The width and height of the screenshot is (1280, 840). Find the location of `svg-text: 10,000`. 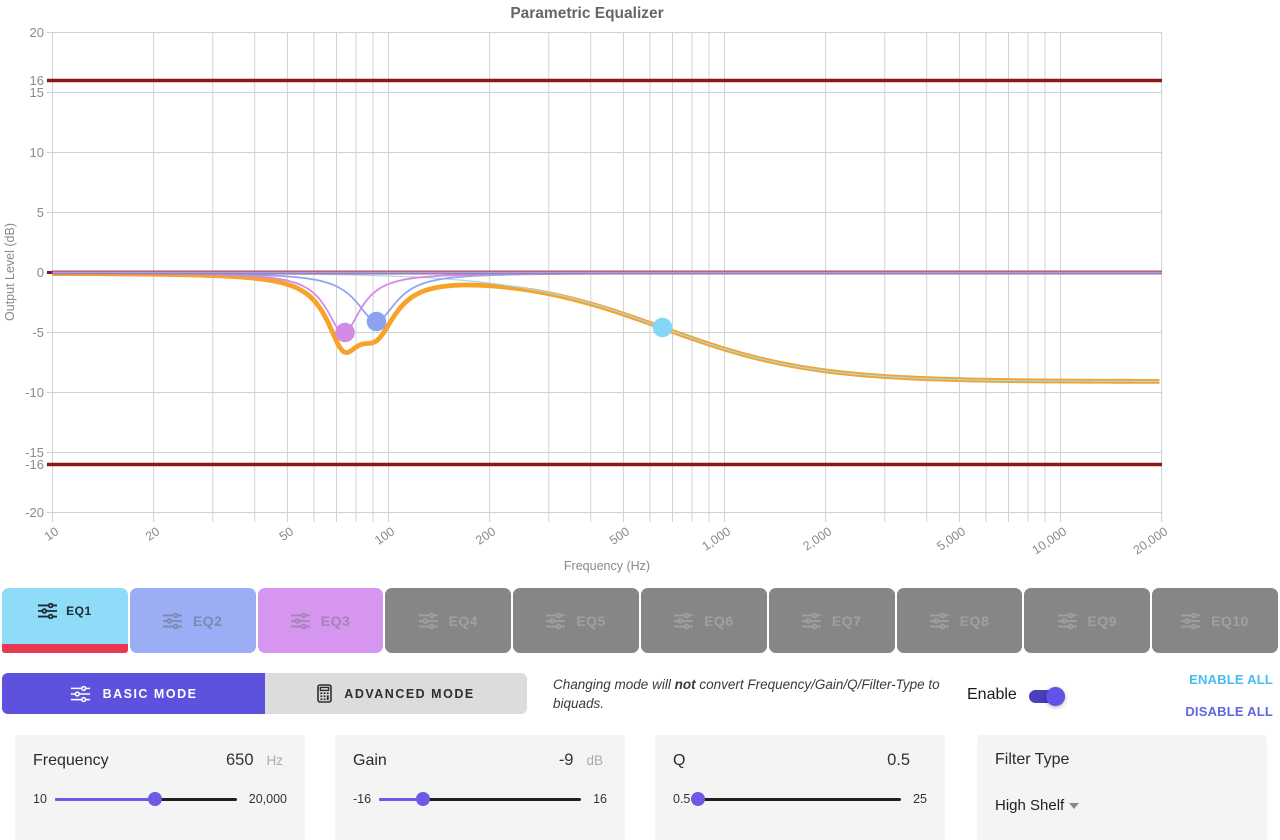

svg-text: 10,000 is located at coordinates (1050, 540).